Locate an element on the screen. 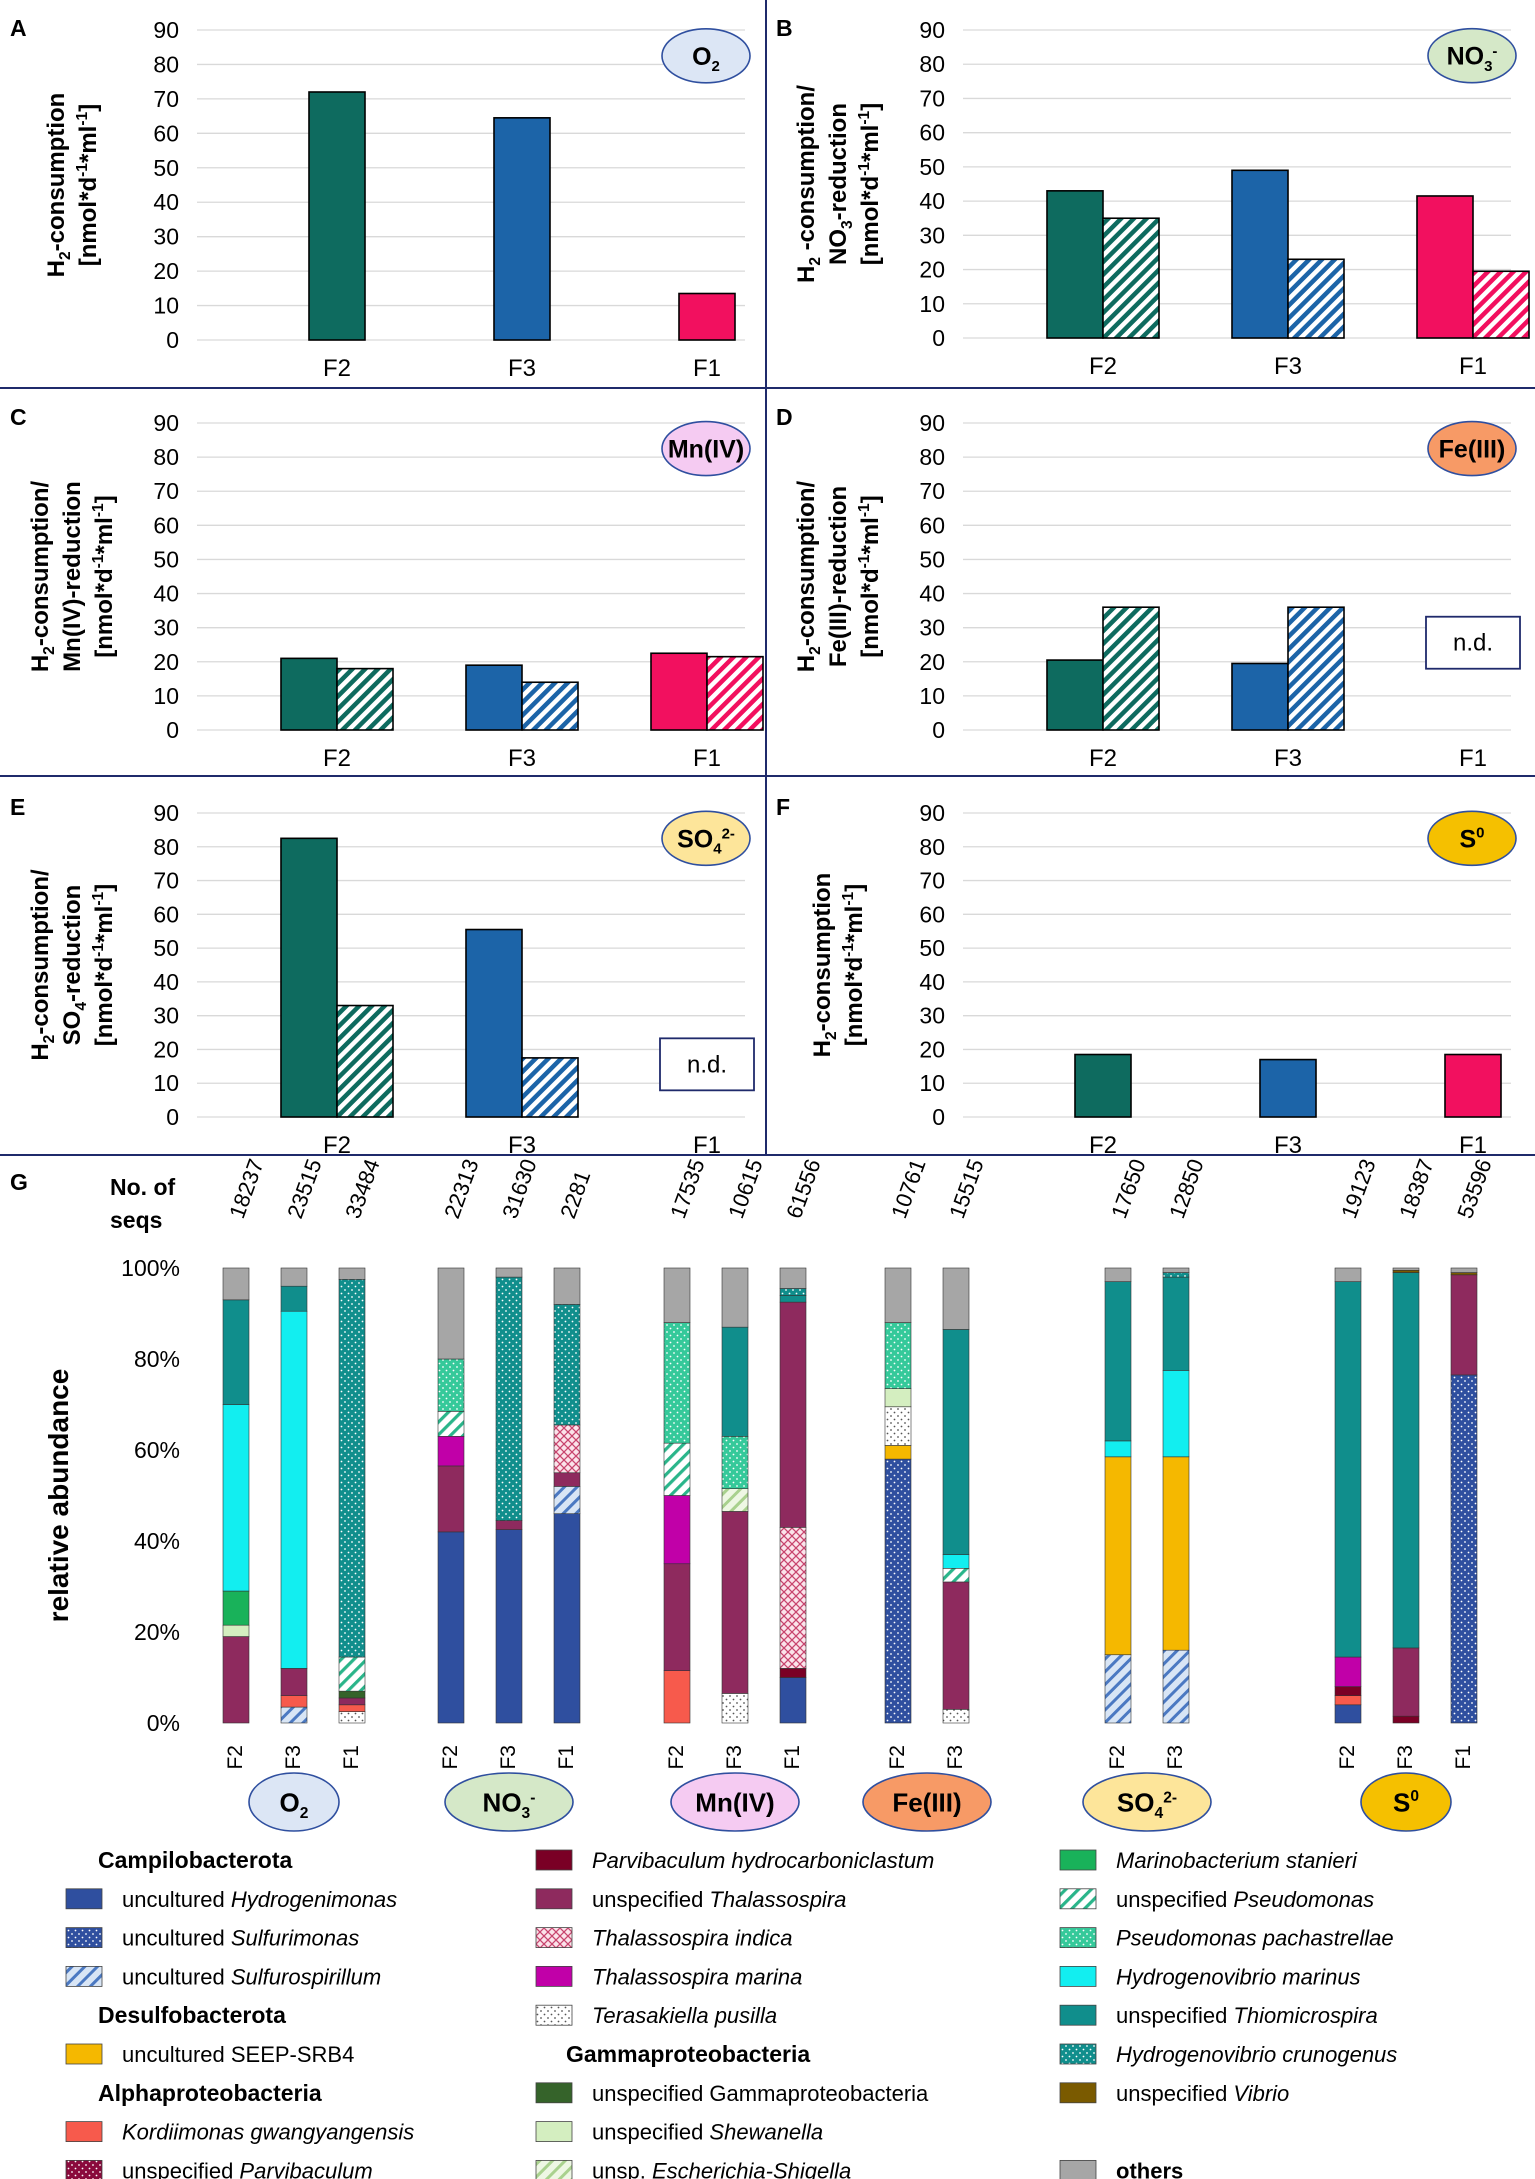 Image resolution: width=1535 pixels, height=2179 pixels. legend-label-italic: Kordiimonas gwangyangensis is located at coordinates (268, 2132).